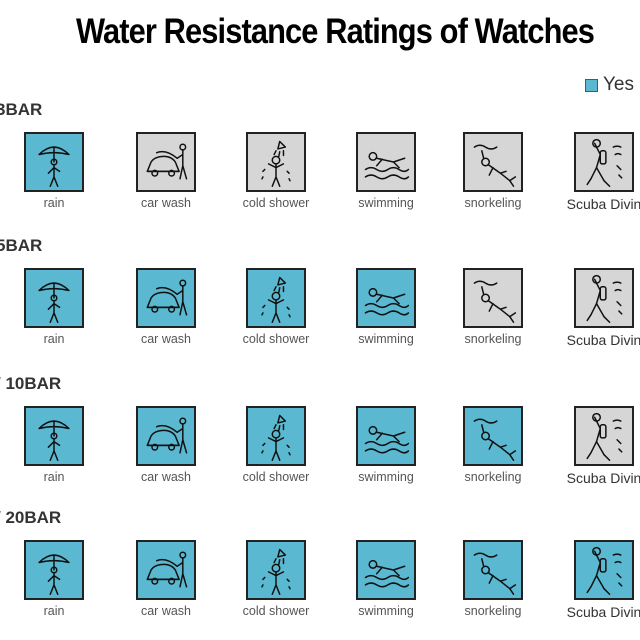 This screenshot has height=640, width=640. Describe the element at coordinates (31, 517) in the screenshot. I see `row-label: / 20BAR` at that location.